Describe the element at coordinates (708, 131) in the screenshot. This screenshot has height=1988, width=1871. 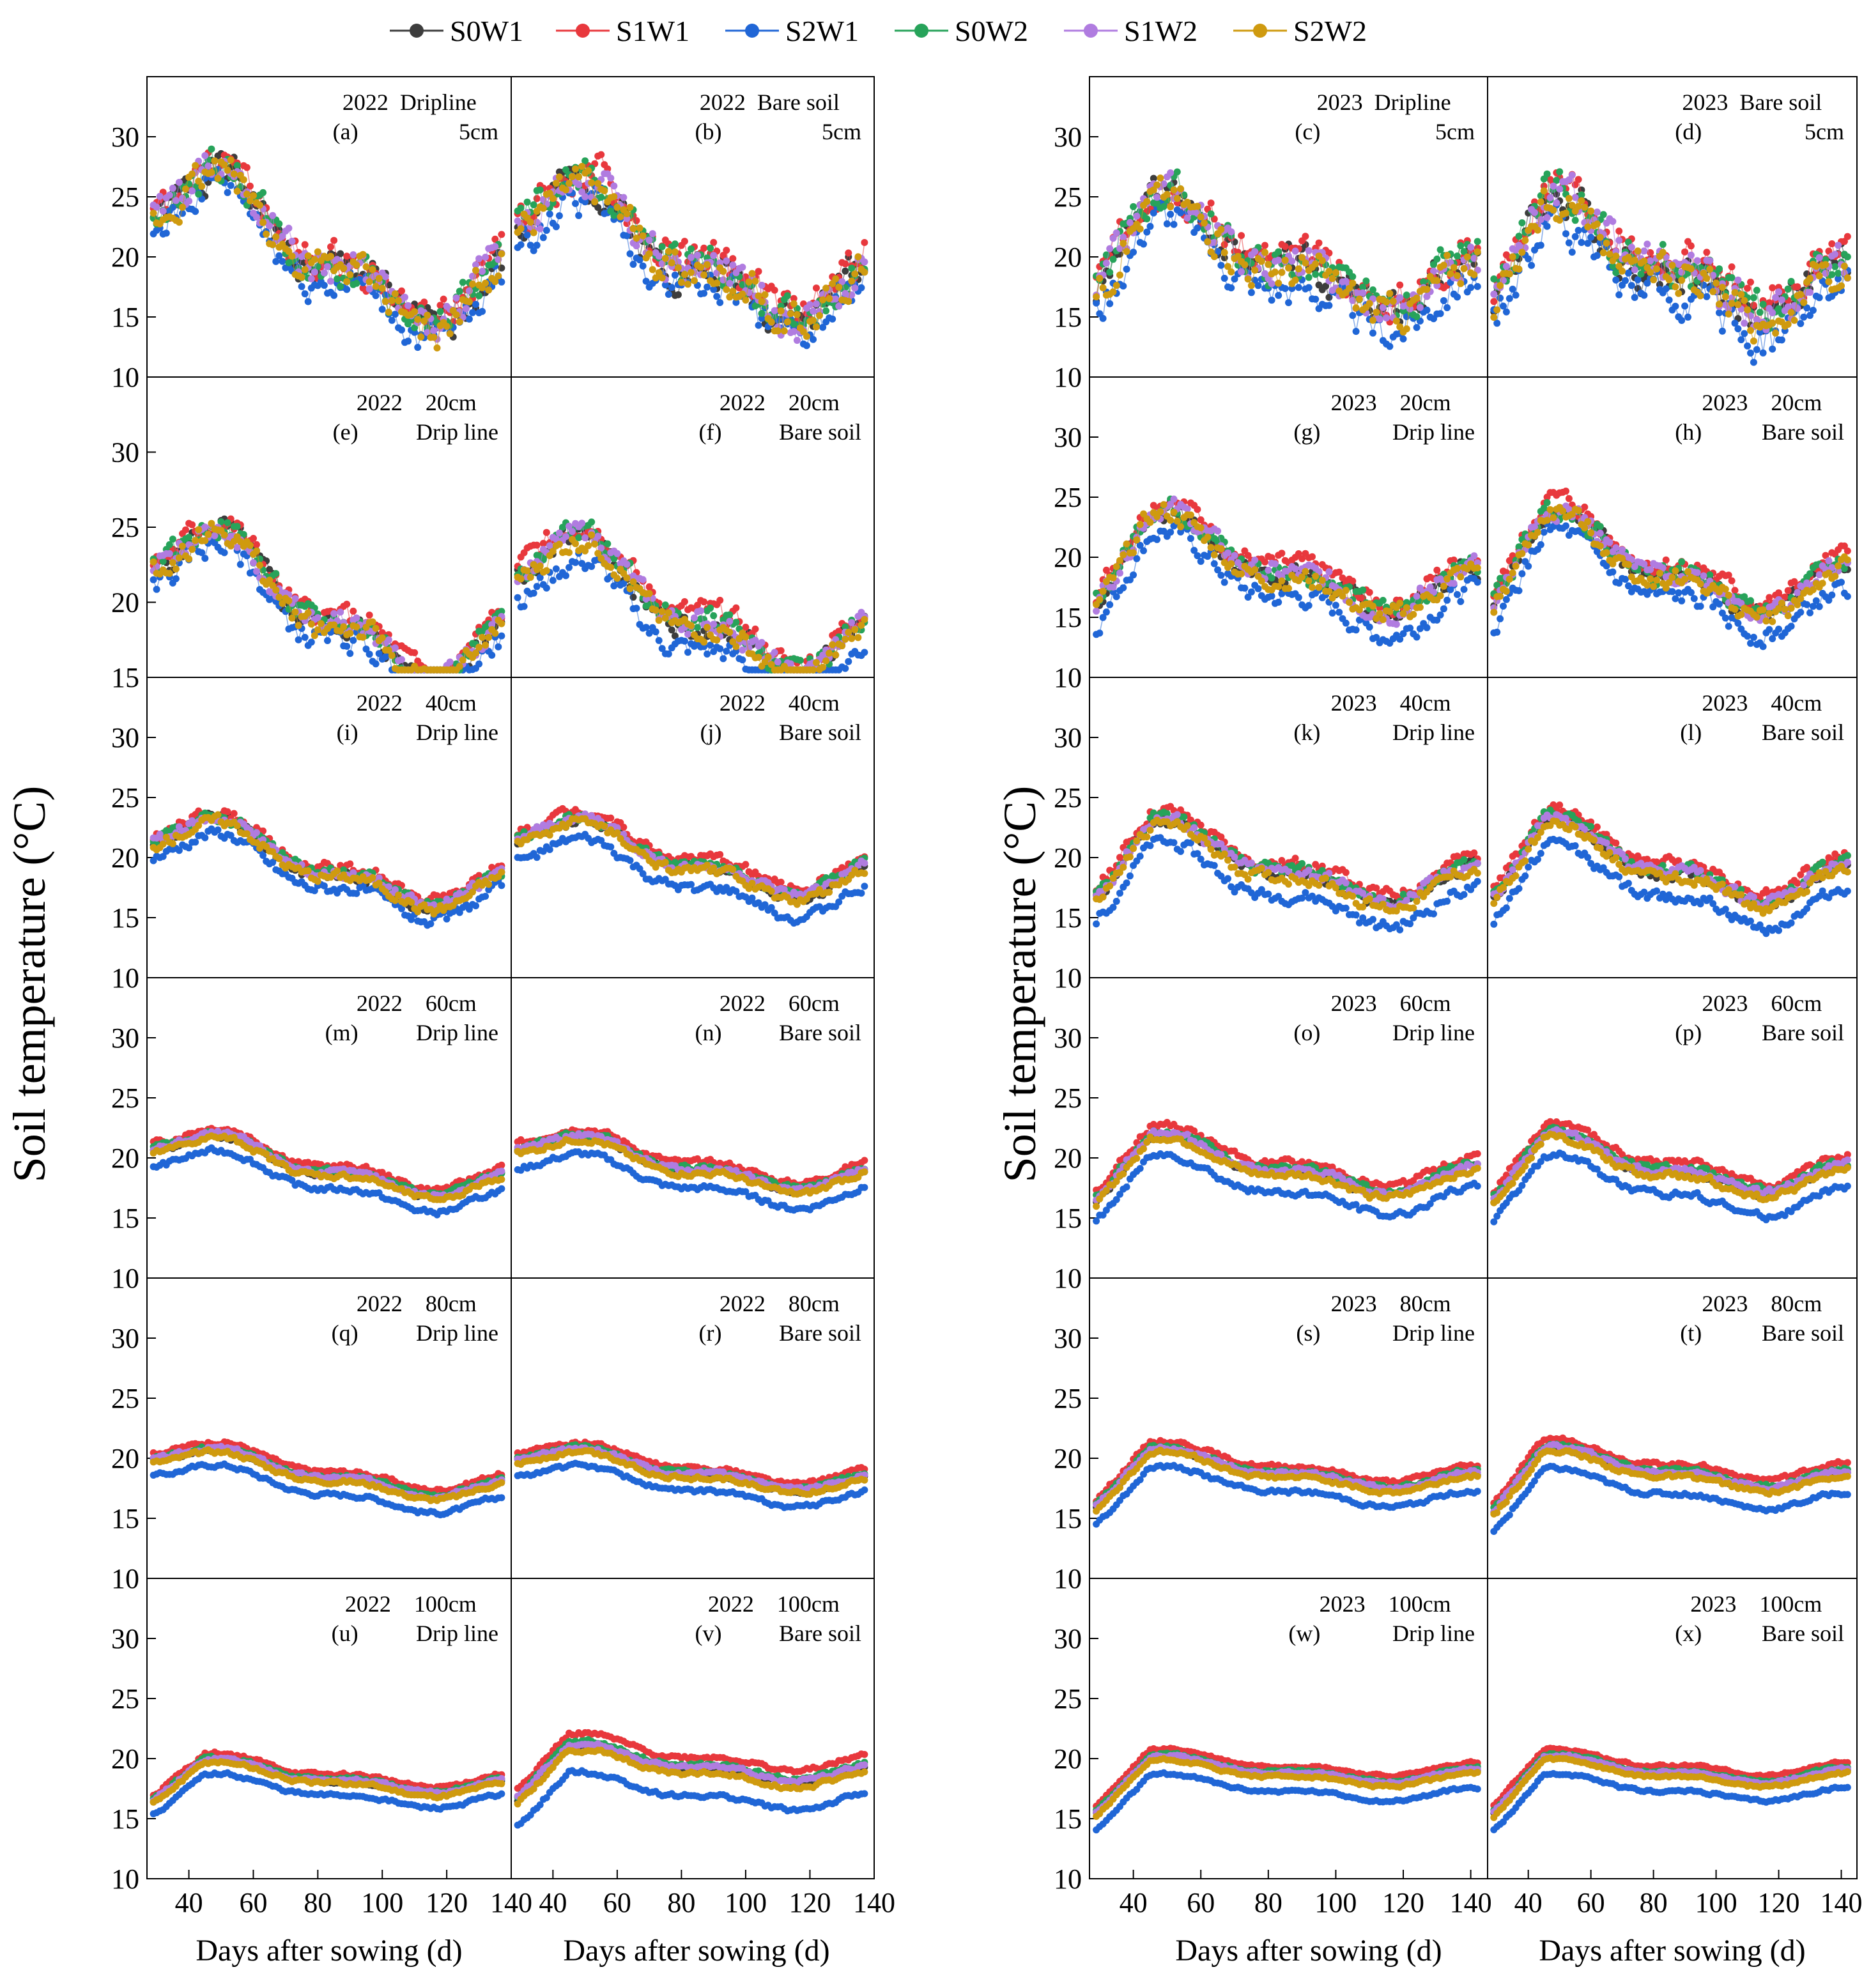
I see `panel-letter: (b)` at that location.